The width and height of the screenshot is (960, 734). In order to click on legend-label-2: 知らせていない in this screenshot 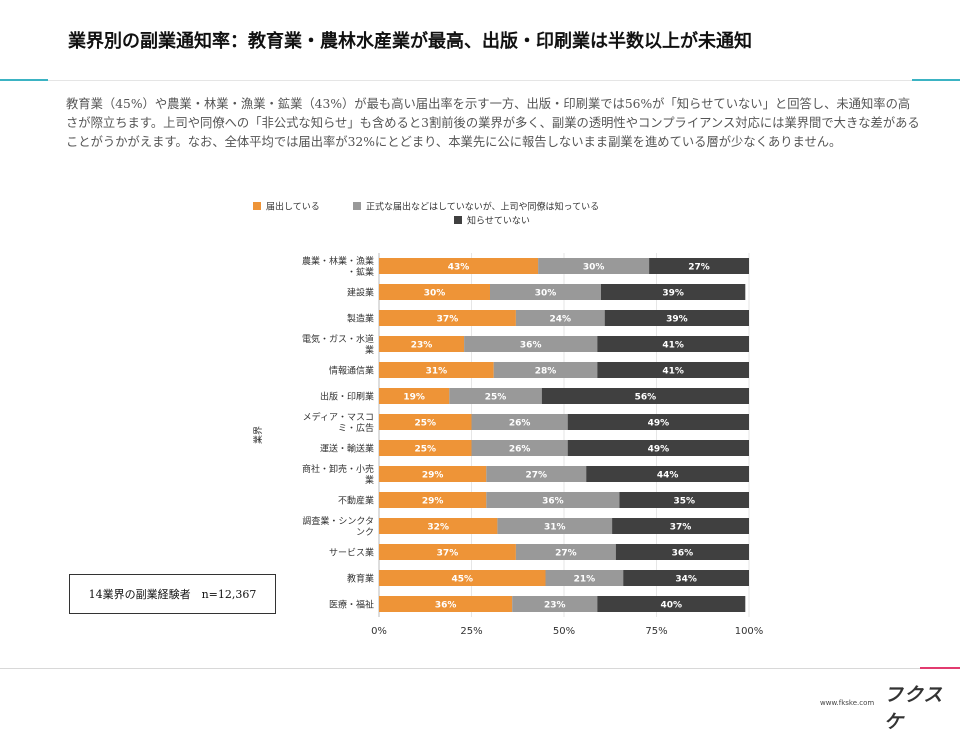, I will do `click(498, 221)`.